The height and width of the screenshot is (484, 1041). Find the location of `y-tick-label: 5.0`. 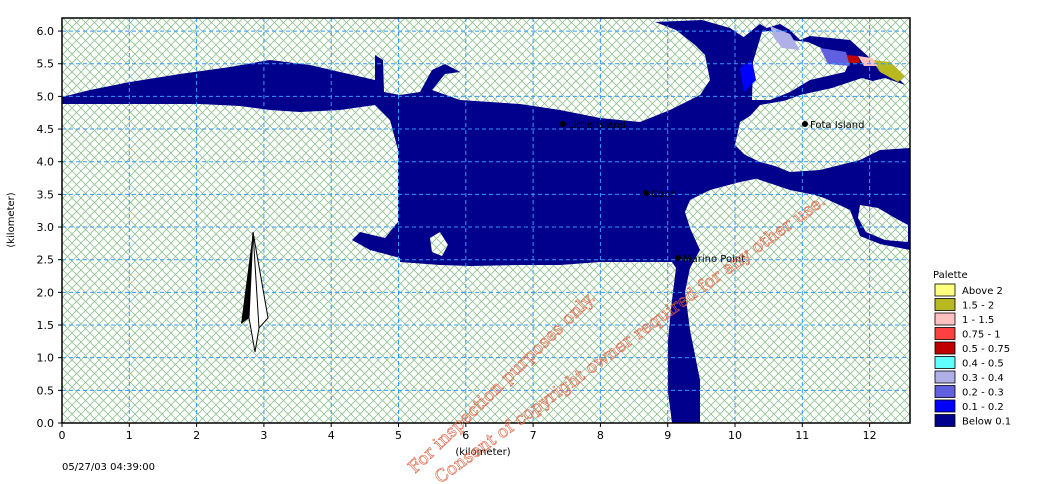

y-tick-label: 5.0 is located at coordinates (46, 96).